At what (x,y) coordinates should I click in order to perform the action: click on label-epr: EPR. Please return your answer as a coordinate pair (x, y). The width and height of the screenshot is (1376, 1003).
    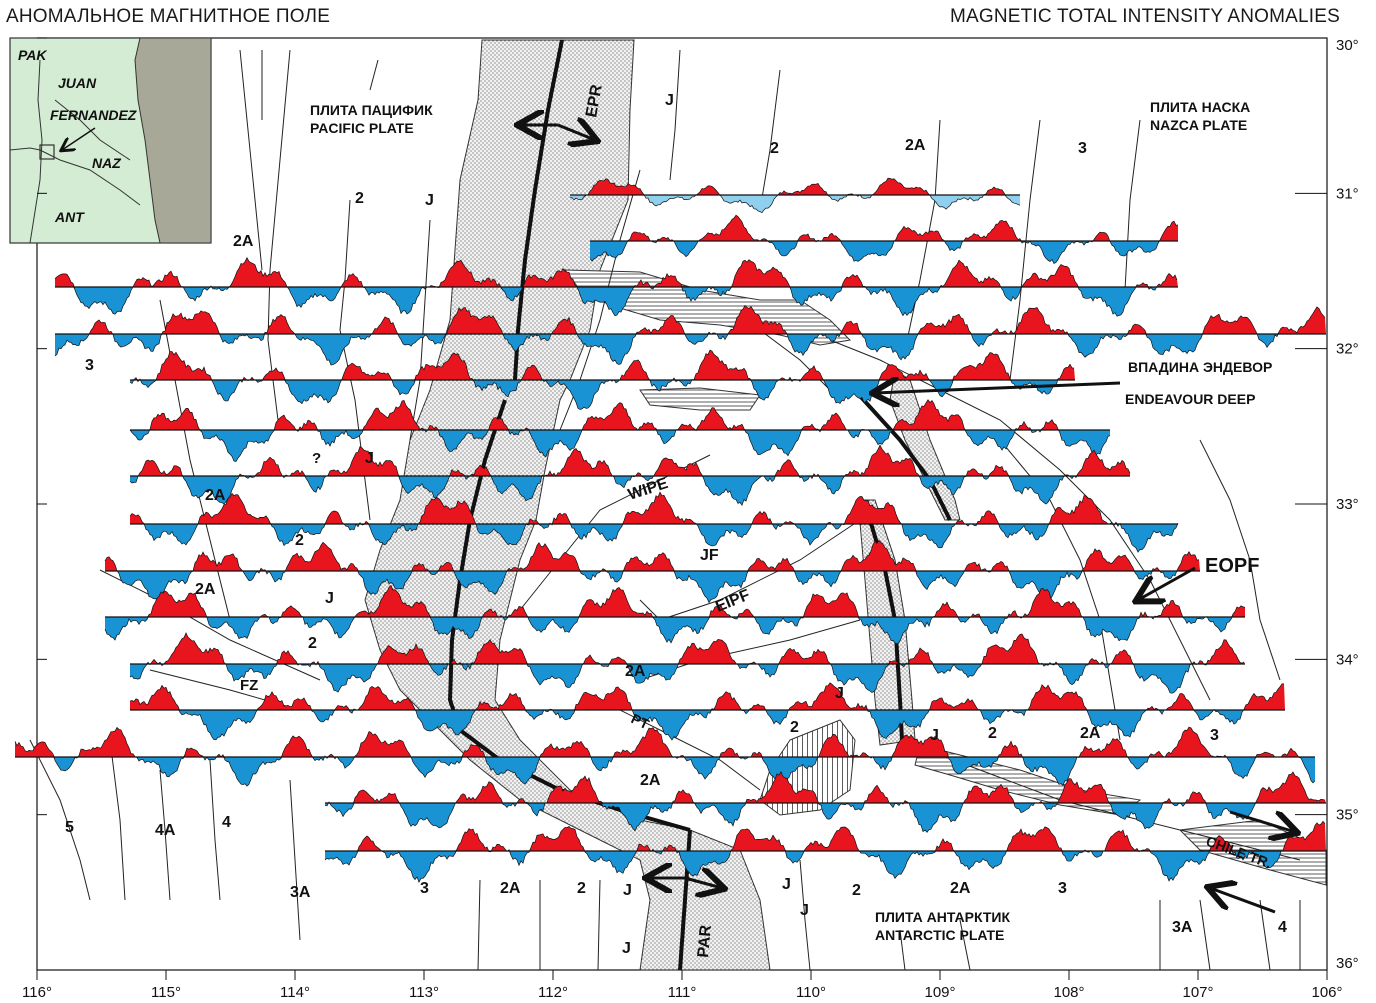
    Looking at the image, I should click on (594, 101).